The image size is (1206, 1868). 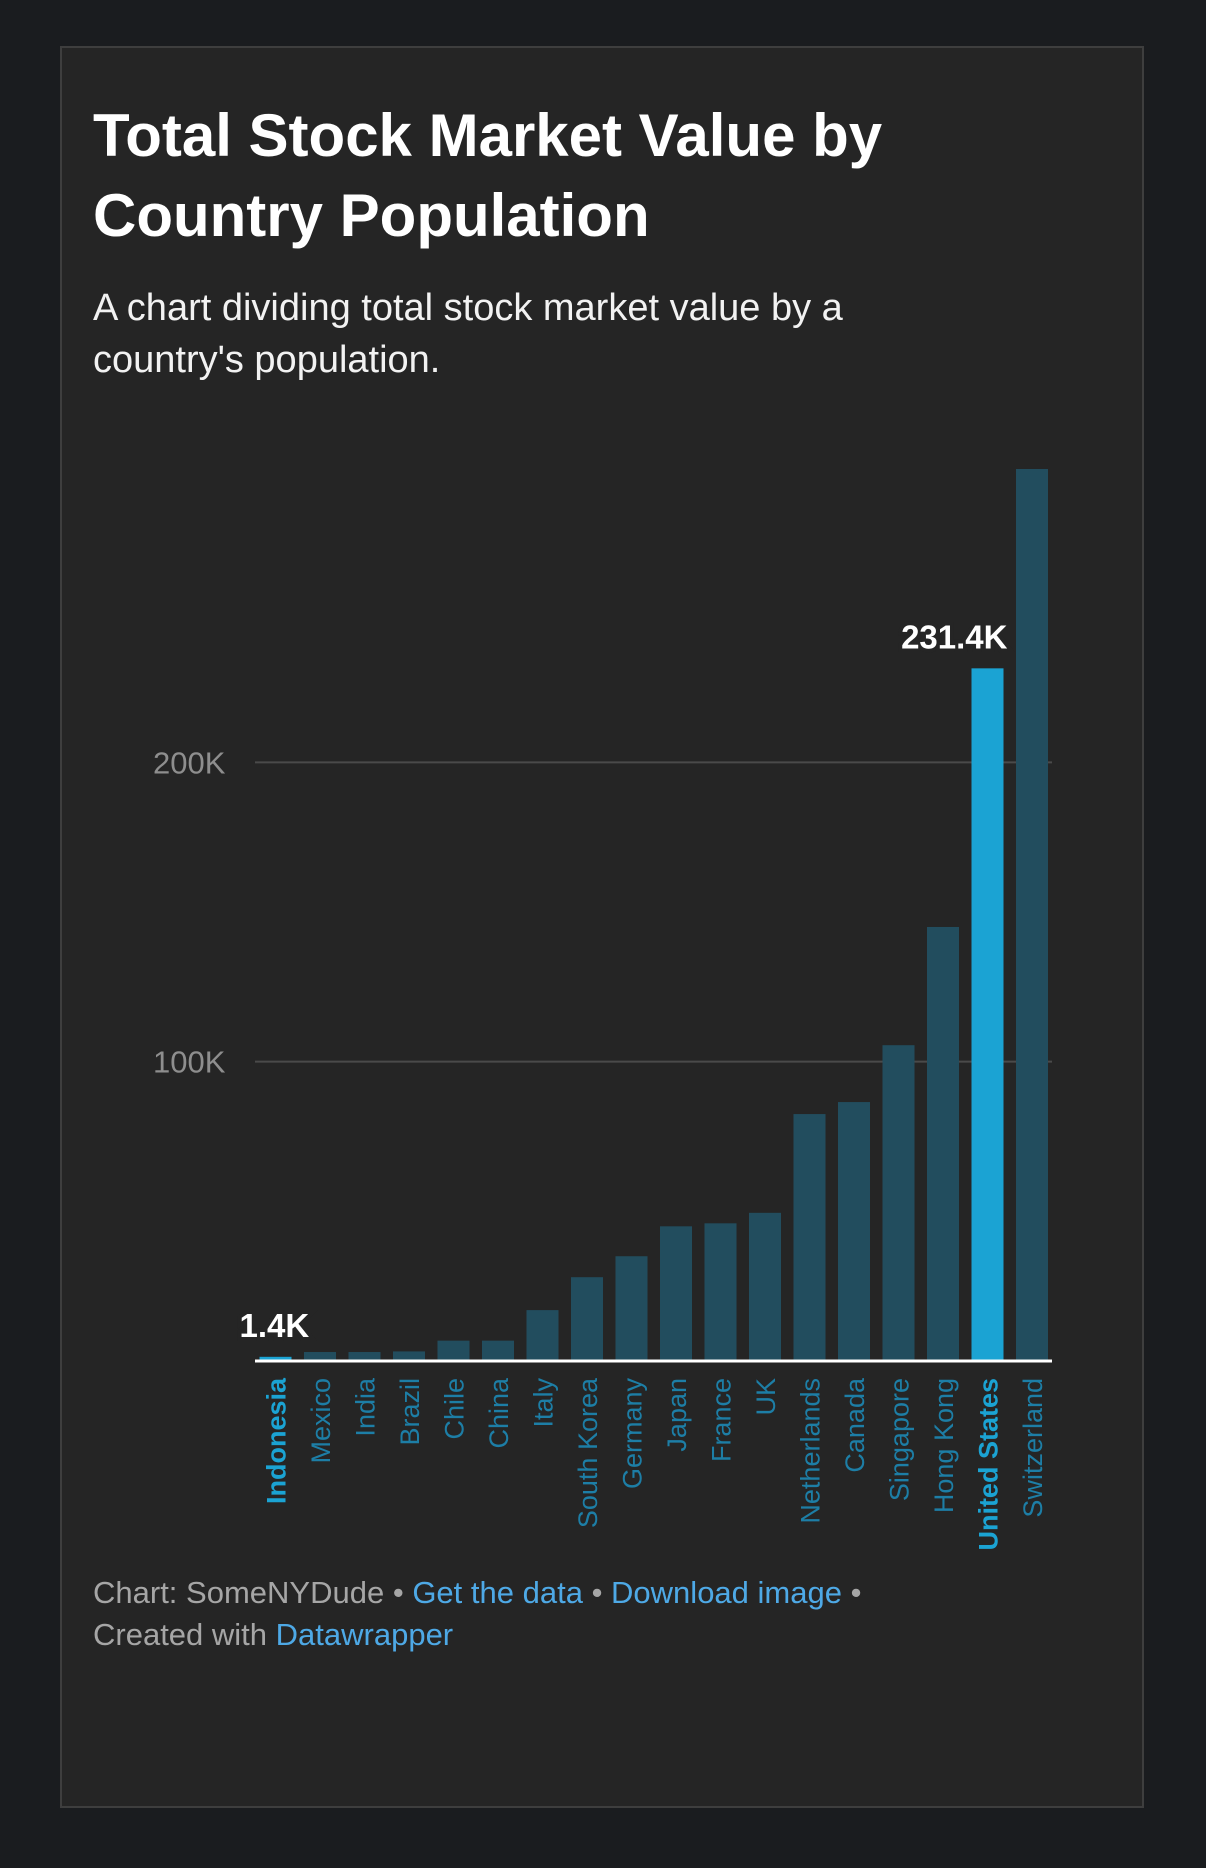 What do you see at coordinates (453, 1350) in the screenshot?
I see `bar-chile` at bounding box center [453, 1350].